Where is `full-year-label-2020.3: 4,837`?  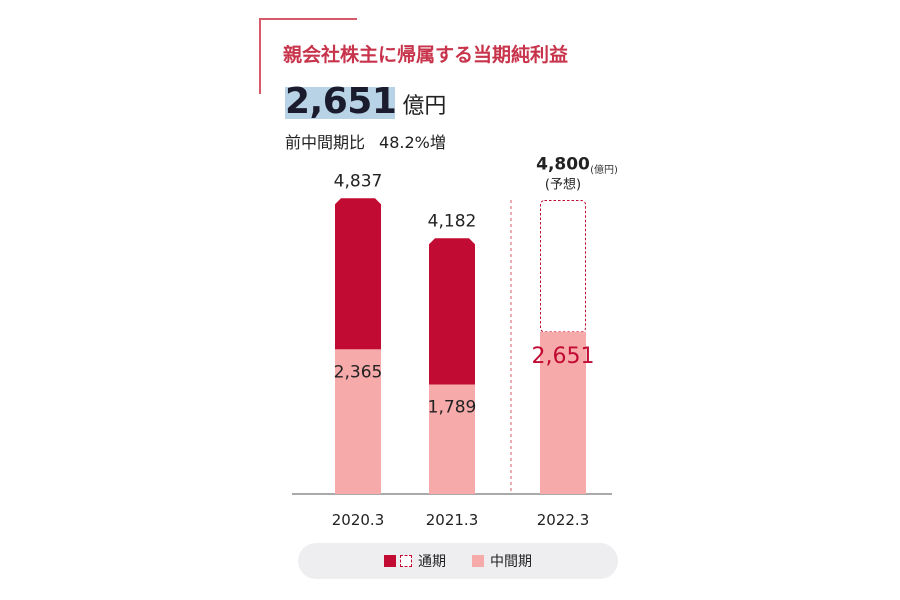 full-year-label-2020.3: 4,837 is located at coordinates (358, 181).